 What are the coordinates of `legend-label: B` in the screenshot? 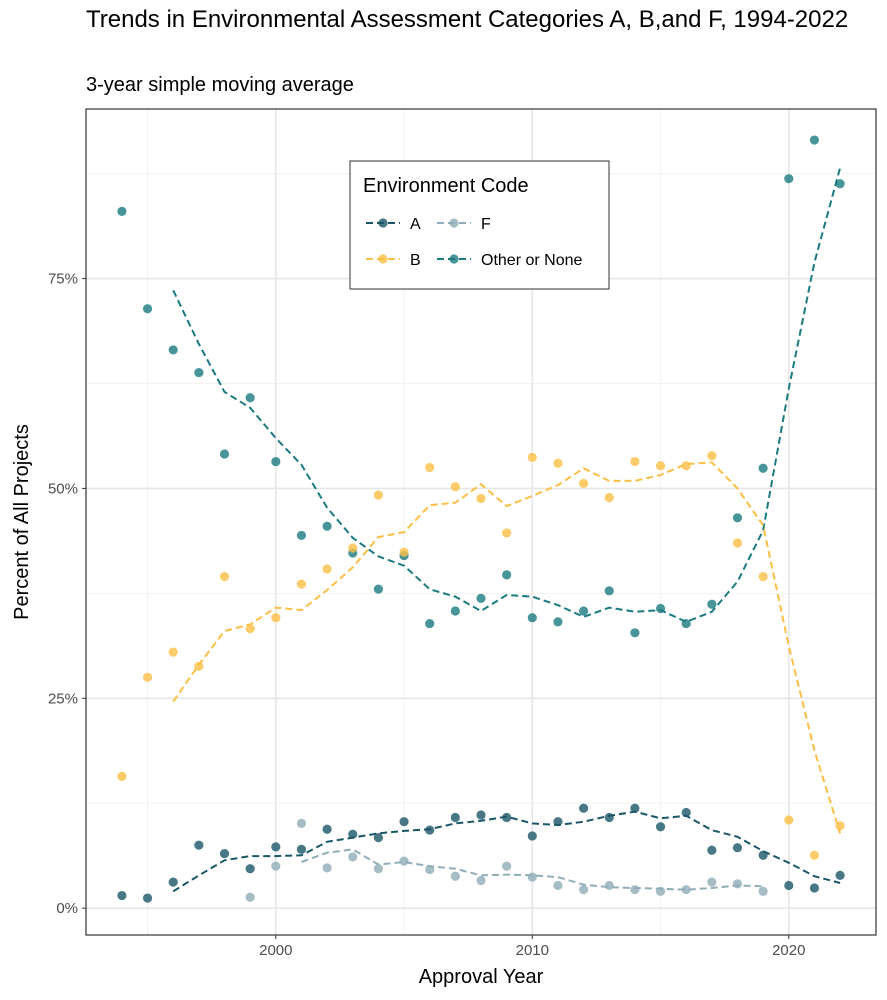 It's located at (415, 260).